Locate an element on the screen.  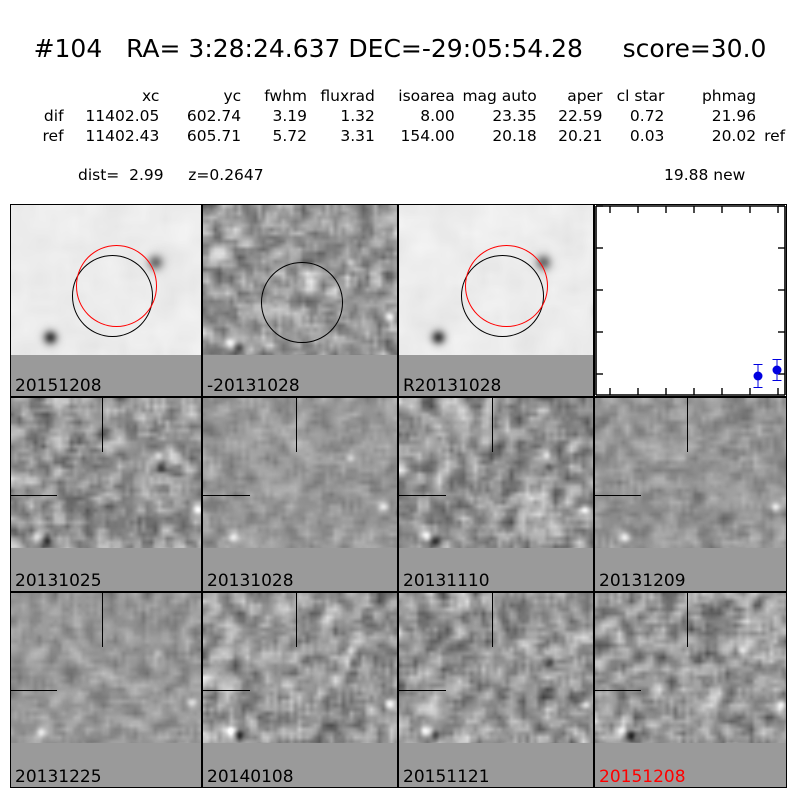
row-suffix: ref is located at coordinates (775, 136).